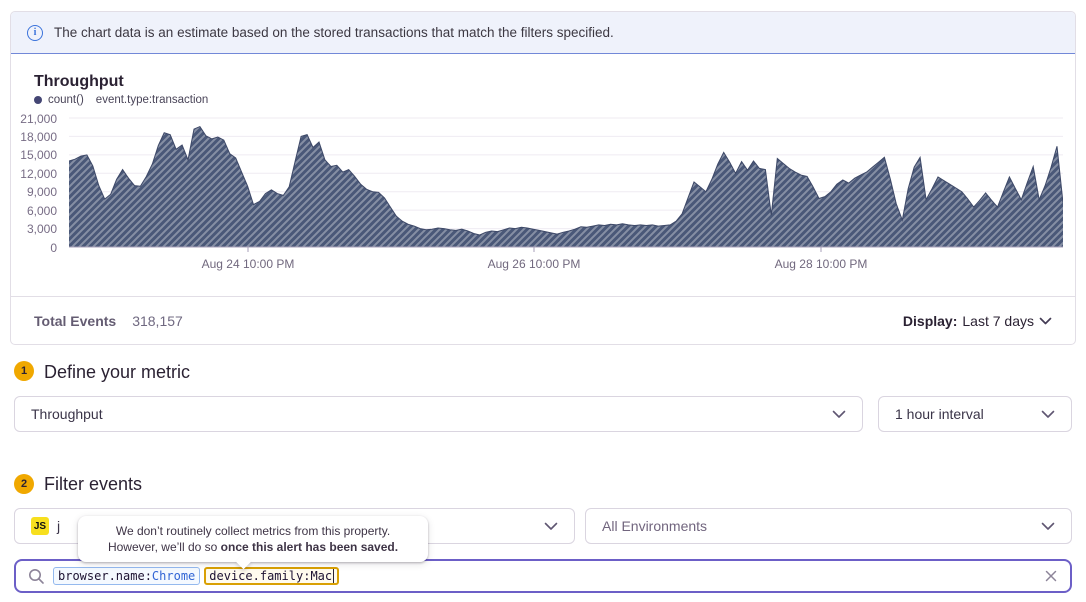 The image size is (1086, 602). What do you see at coordinates (272, 576) in the screenshot?
I see `filter-token: device.family:Mac` at bounding box center [272, 576].